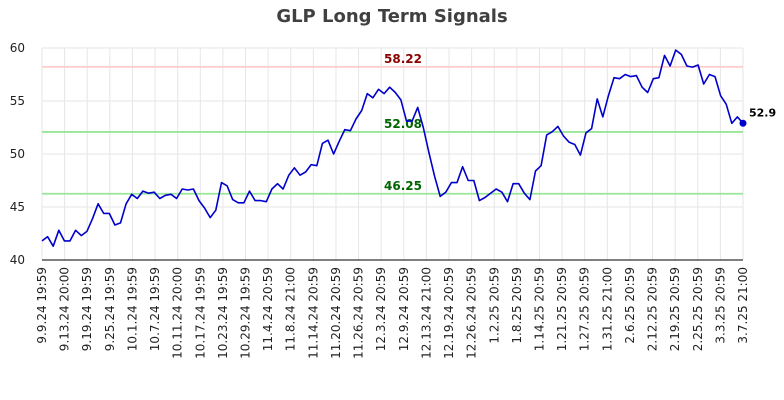 The image size is (784, 400). Describe the element at coordinates (246, 313) in the screenshot. I see `x-tick-label: 10.29.24 19:59` at that location.